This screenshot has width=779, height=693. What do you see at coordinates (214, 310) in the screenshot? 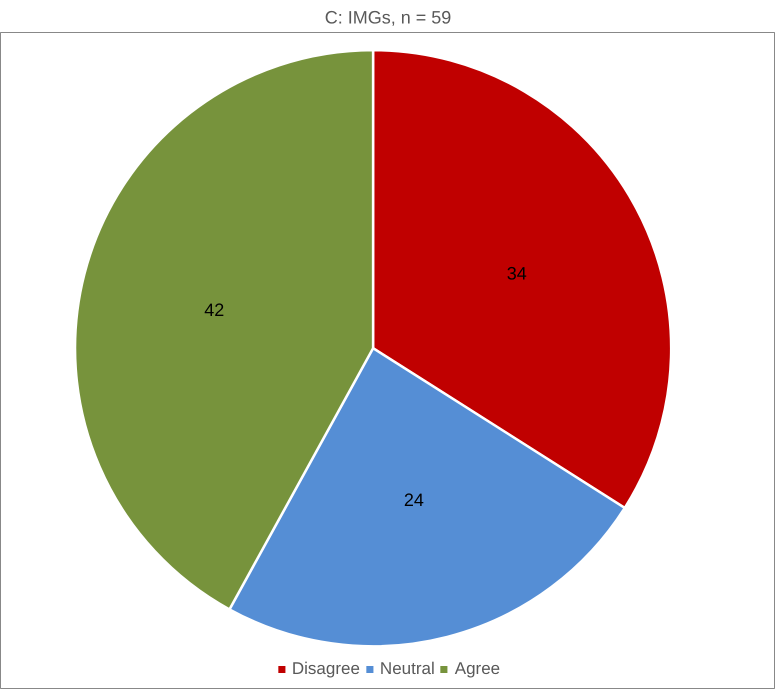
I see `data-label: 42` at bounding box center [214, 310].